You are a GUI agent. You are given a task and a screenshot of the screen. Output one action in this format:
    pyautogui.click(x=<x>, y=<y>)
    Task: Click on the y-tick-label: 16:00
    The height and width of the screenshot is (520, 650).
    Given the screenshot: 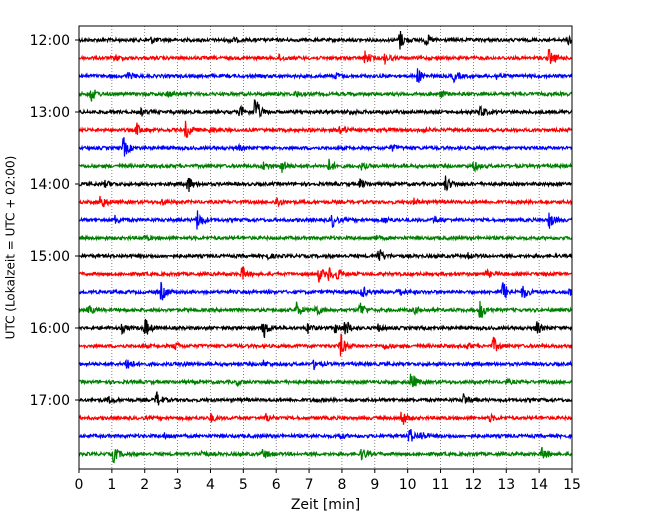 What is the action you would take?
    pyautogui.click(x=50, y=329)
    